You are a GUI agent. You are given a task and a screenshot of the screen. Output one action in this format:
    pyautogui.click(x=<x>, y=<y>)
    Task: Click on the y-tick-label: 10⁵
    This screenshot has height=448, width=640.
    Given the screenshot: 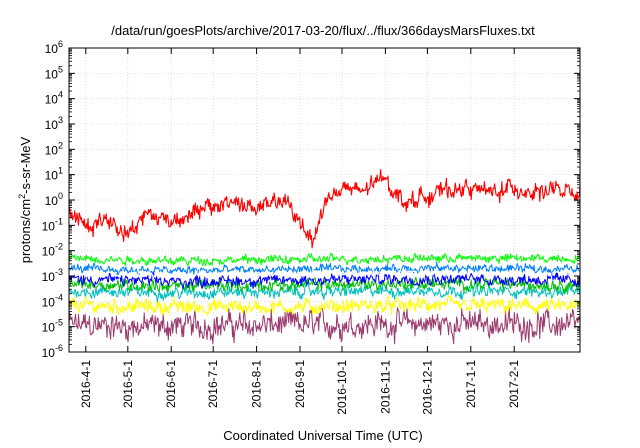 What is the action you would take?
    pyautogui.click(x=54, y=72)
    